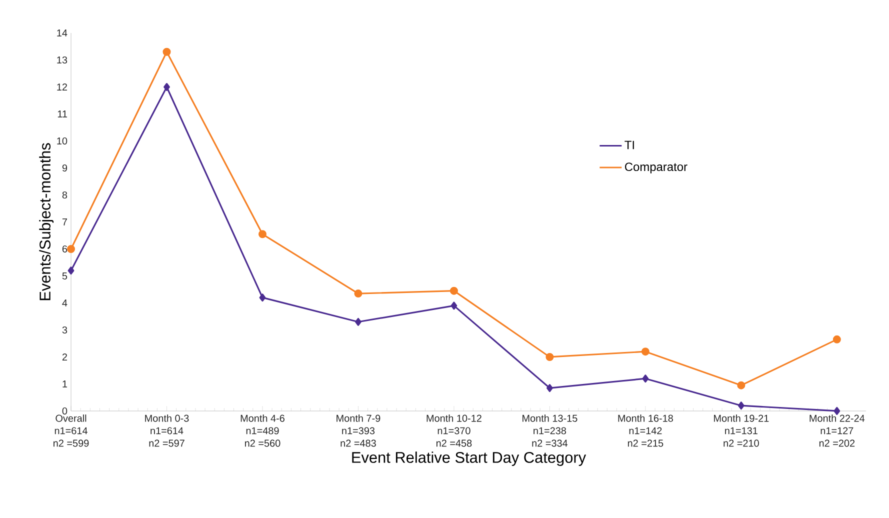 The image size is (889, 518). I want to click on legend-label: TI, so click(629, 145).